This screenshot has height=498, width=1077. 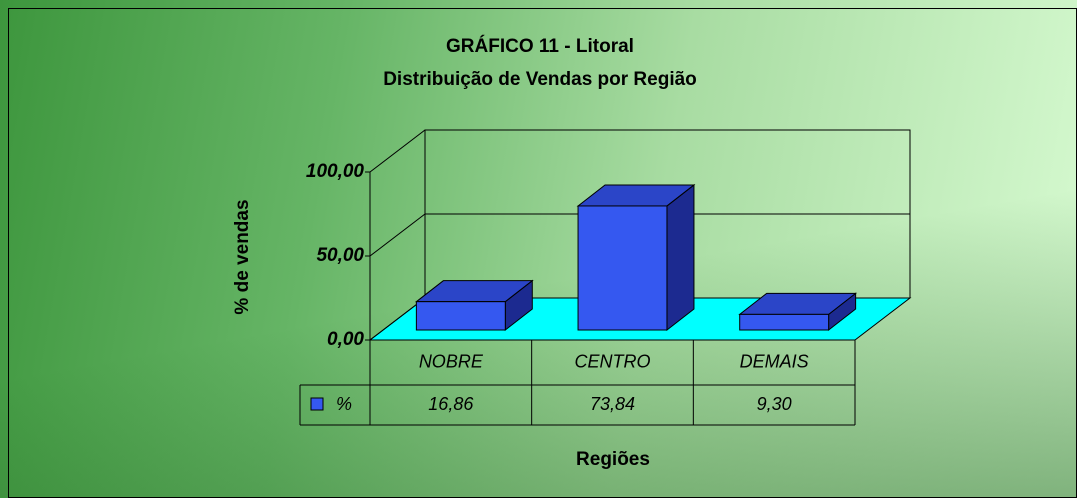 What do you see at coordinates (451, 361) in the screenshot?
I see `x-tick-label: NOBRE` at bounding box center [451, 361].